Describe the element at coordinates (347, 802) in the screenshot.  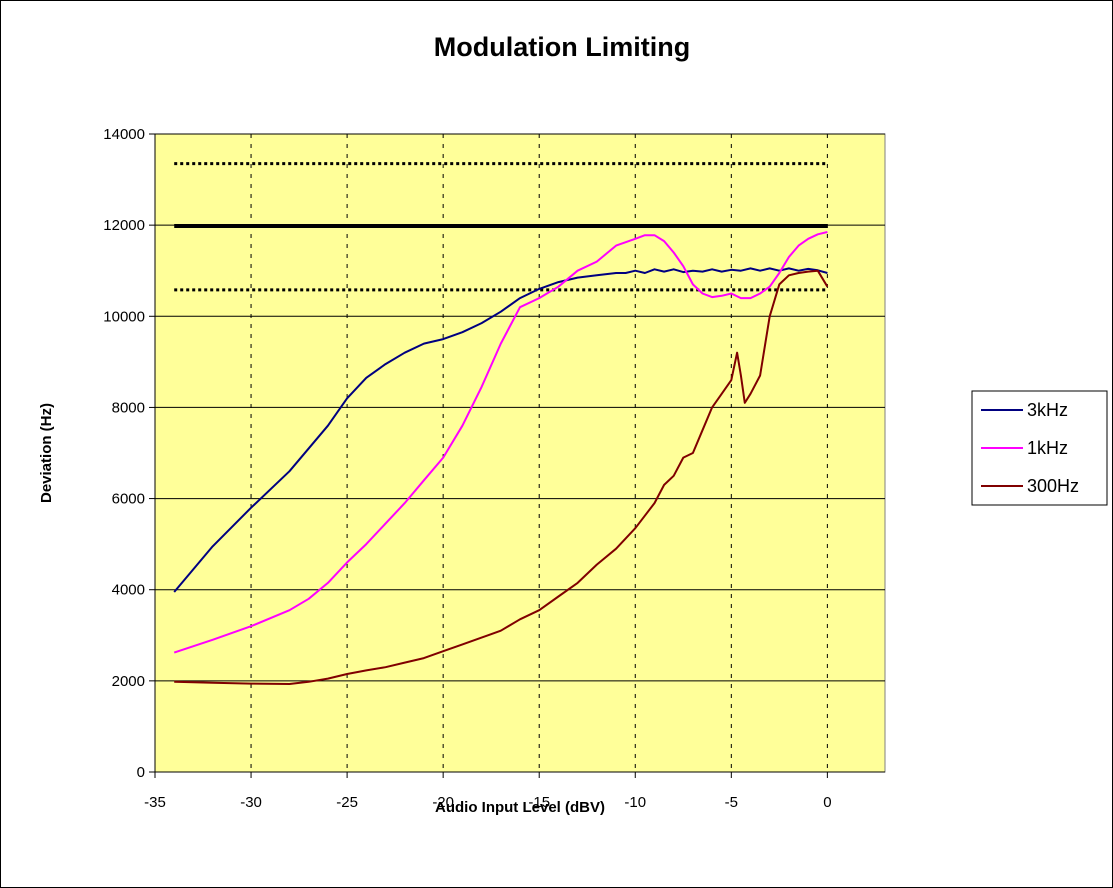
I see `x-tick-label: -25` at that location.